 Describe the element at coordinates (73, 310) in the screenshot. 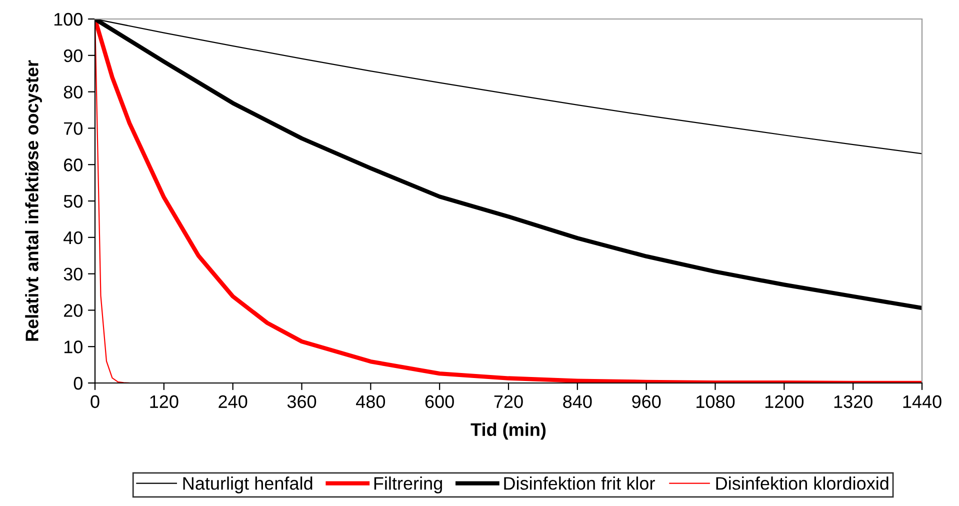

I see `y-tick-label: 20` at that location.